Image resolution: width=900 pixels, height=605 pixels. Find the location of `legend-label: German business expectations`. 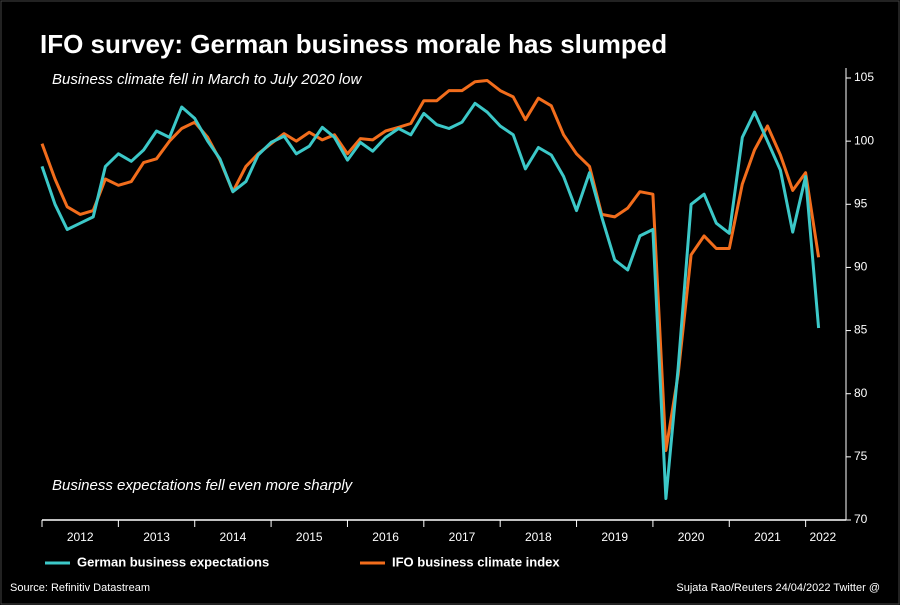

legend-label: German business expectations is located at coordinates (173, 561).